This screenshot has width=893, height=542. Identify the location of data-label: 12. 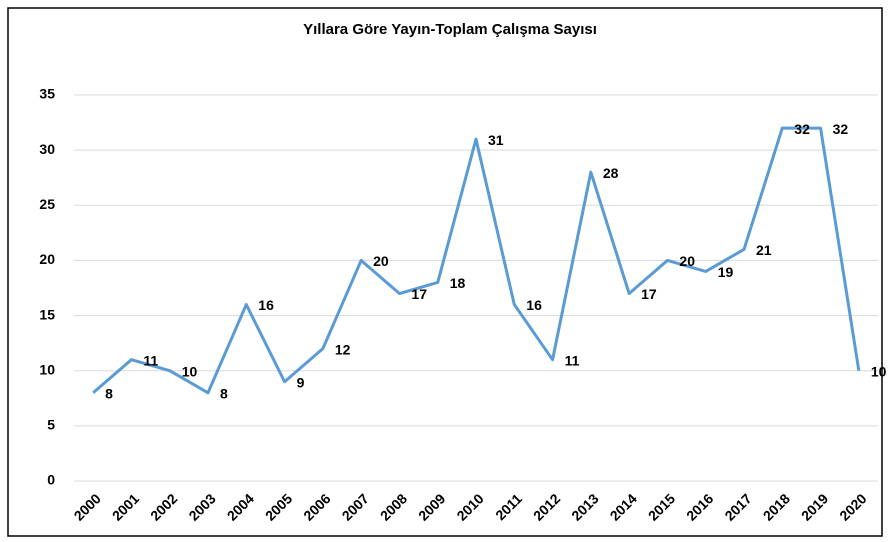
(343, 349).